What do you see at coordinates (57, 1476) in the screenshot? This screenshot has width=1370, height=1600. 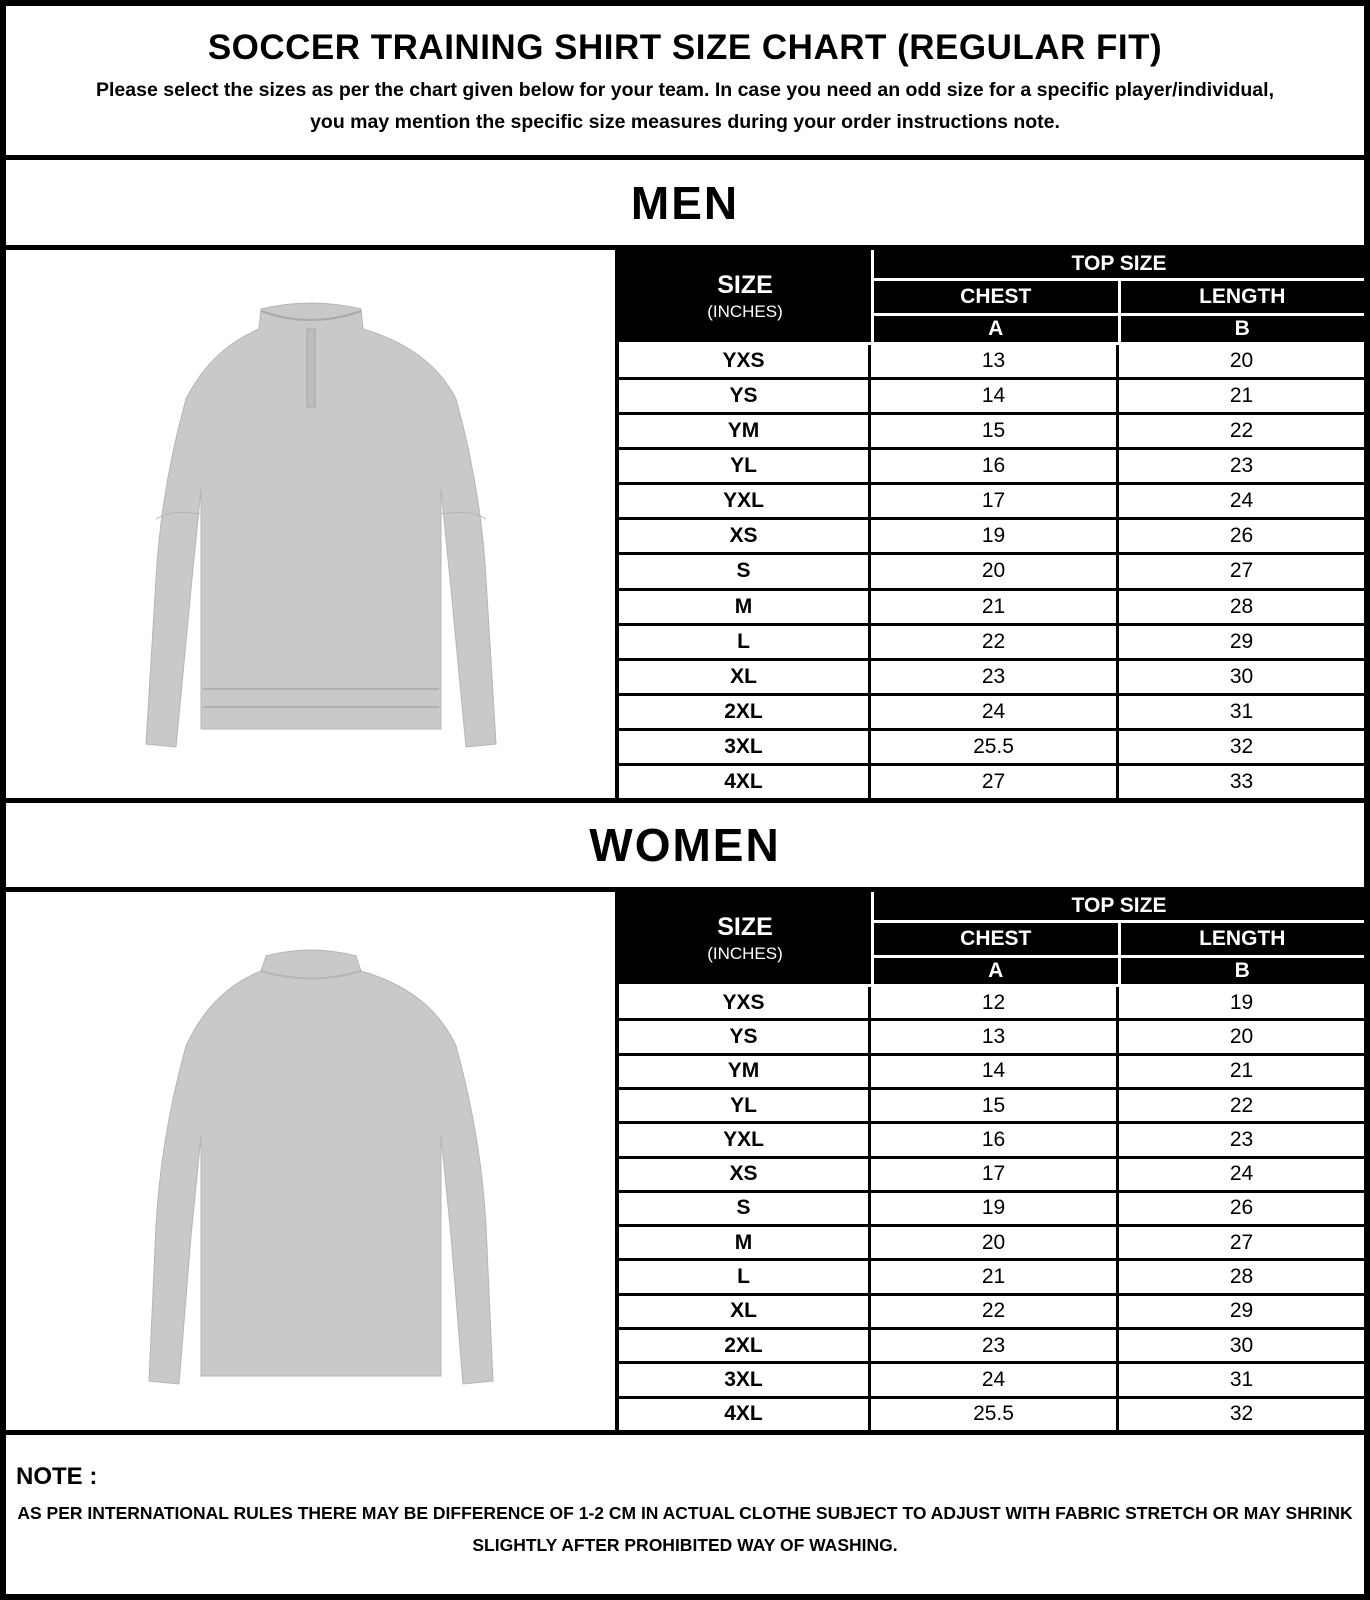 I see `note-title: NOTE :` at bounding box center [57, 1476].